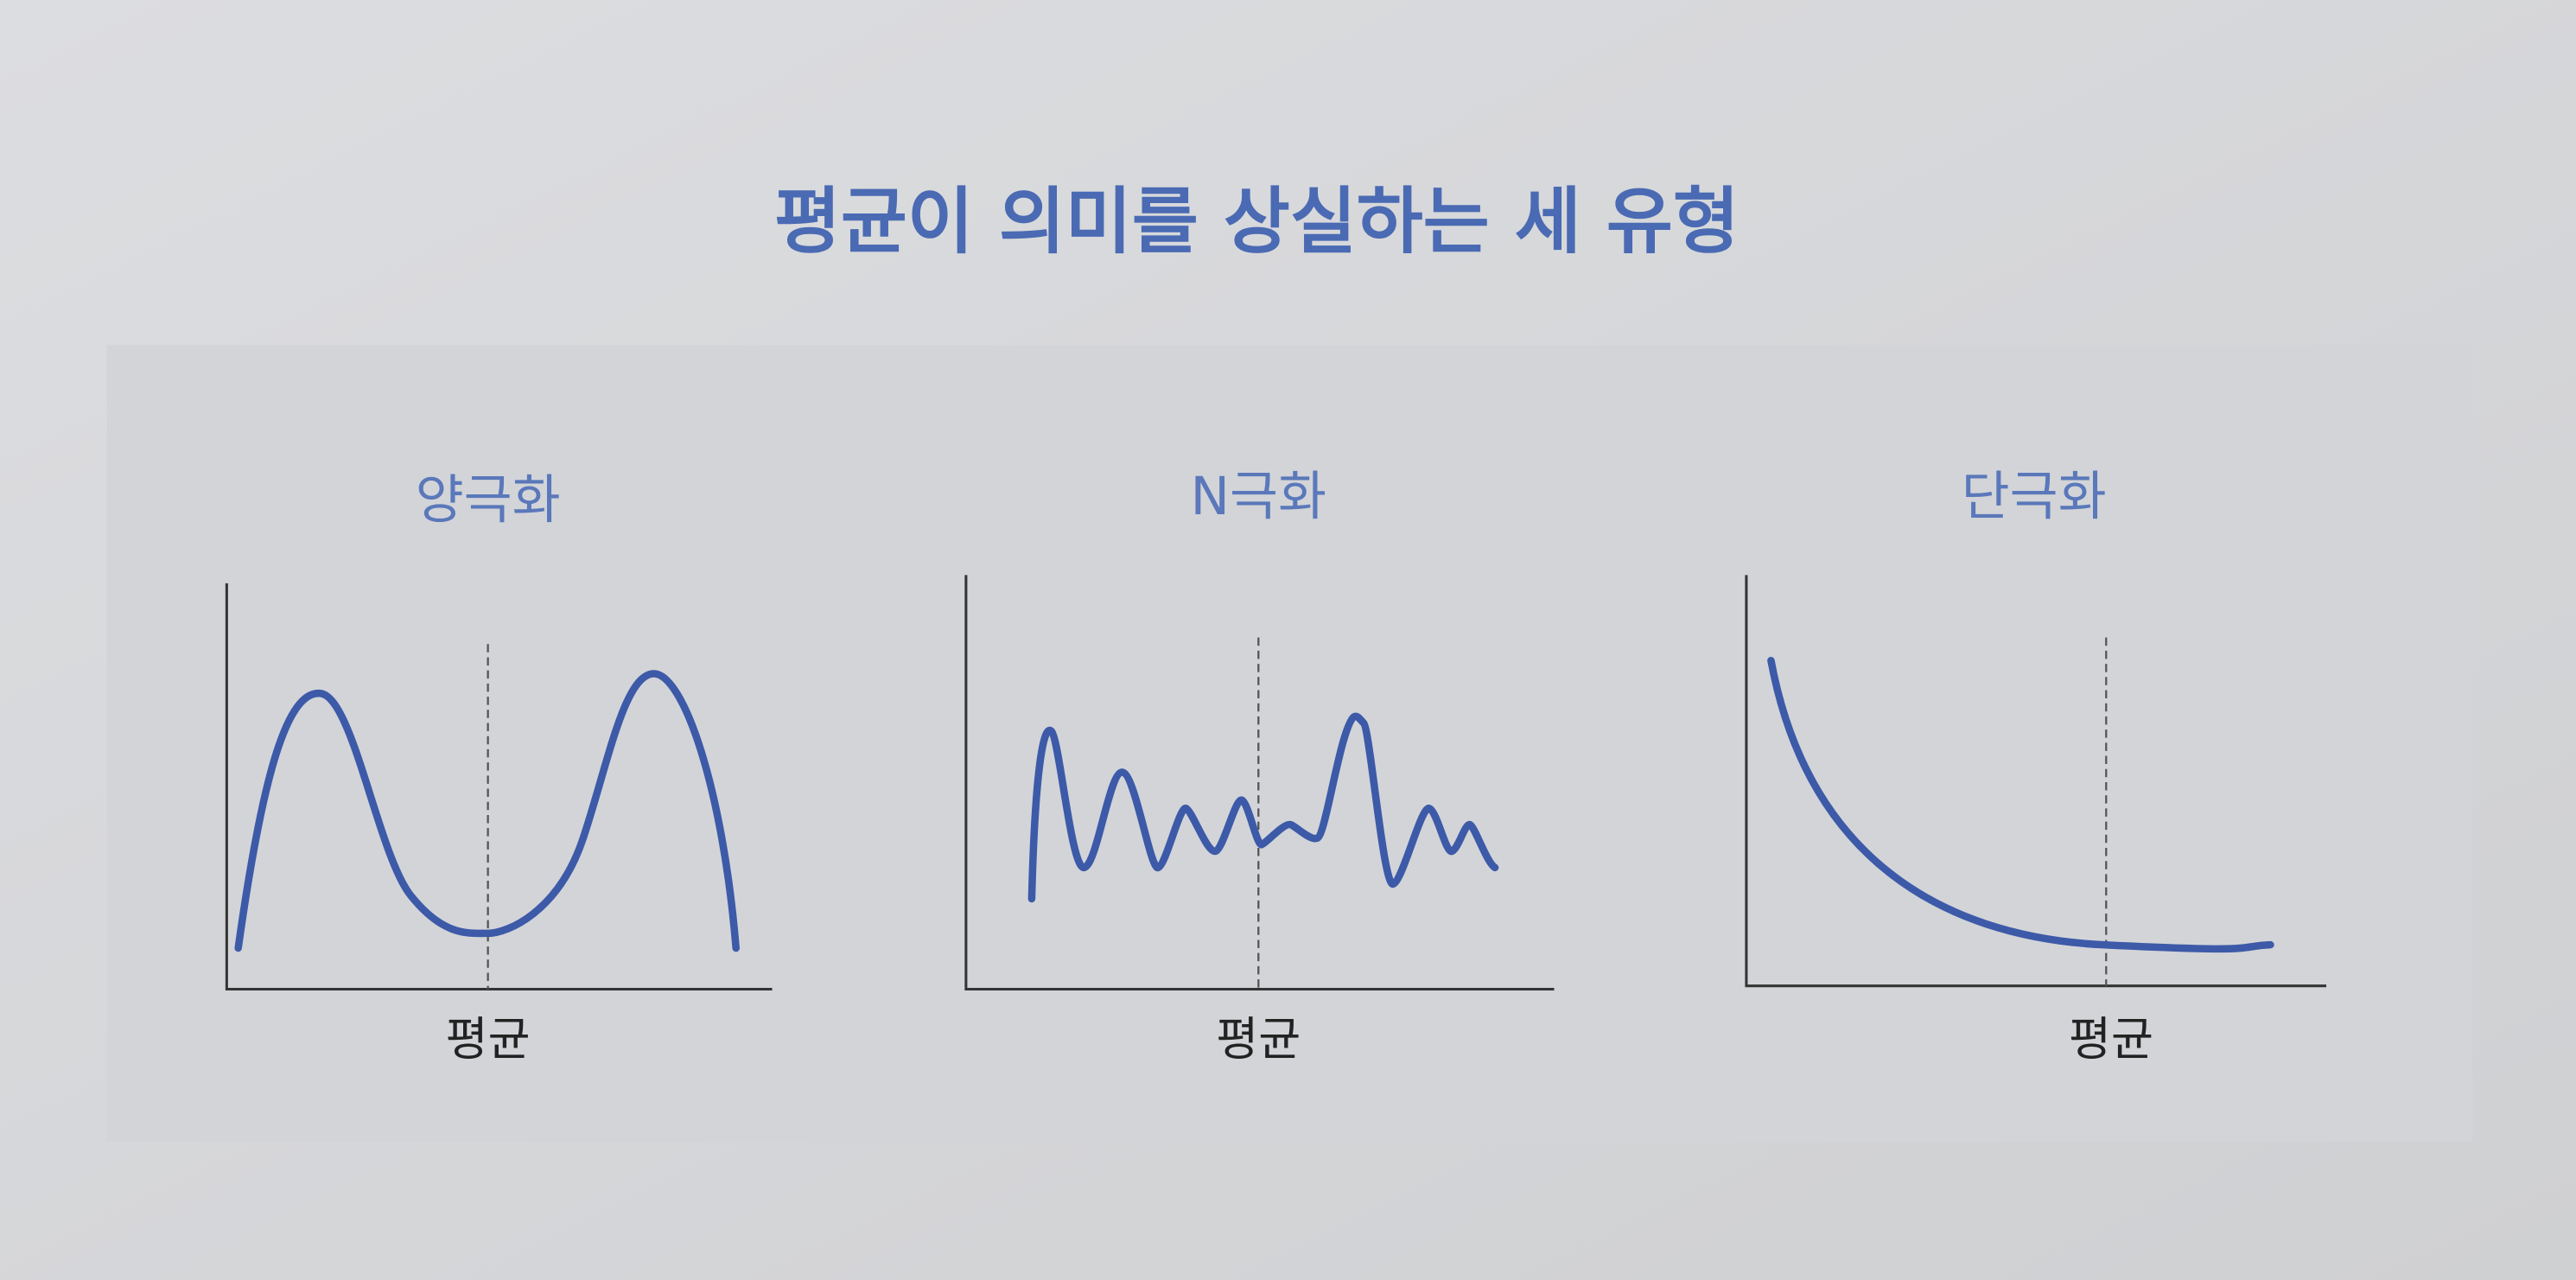 Image resolution: width=2576 pixels, height=1280 pixels. Describe the element at coordinates (1257, 221) in the screenshot. I see `title: 평균이 의미를 상실하는 세 유형` at that location.